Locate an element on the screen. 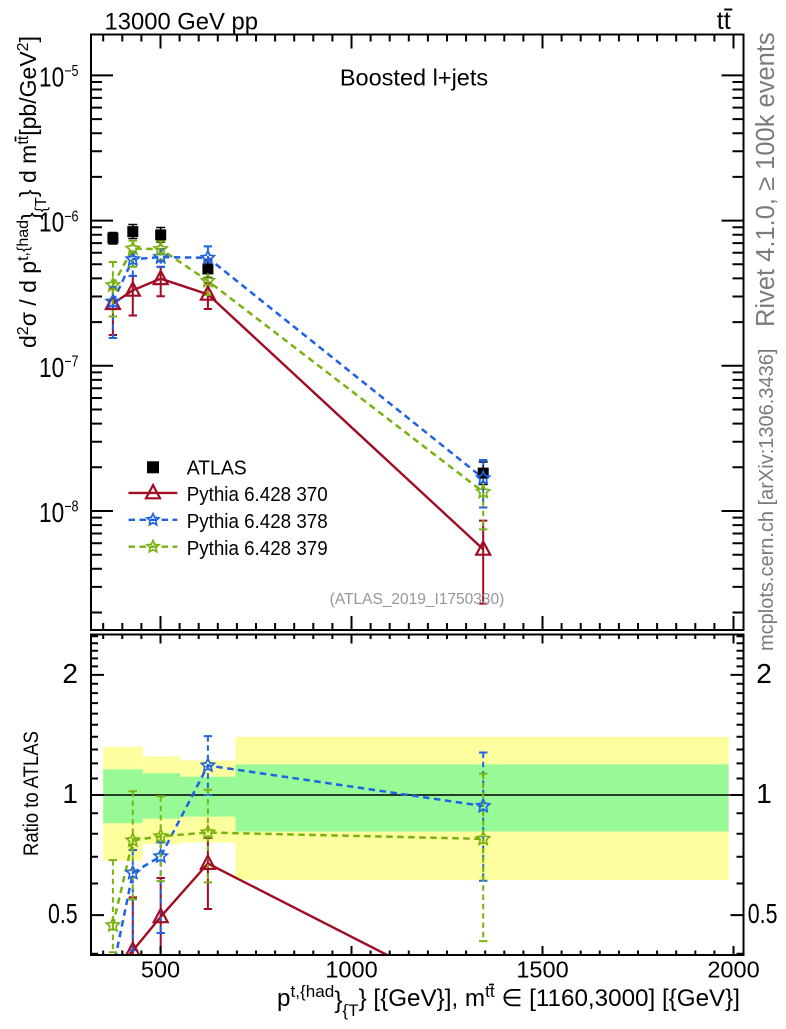  svg-text:mcplots.cern.ch [arXiv:1306.34: mcplots.cern.ch [arXiv:1306.3436] is located at coordinates (767, 500).